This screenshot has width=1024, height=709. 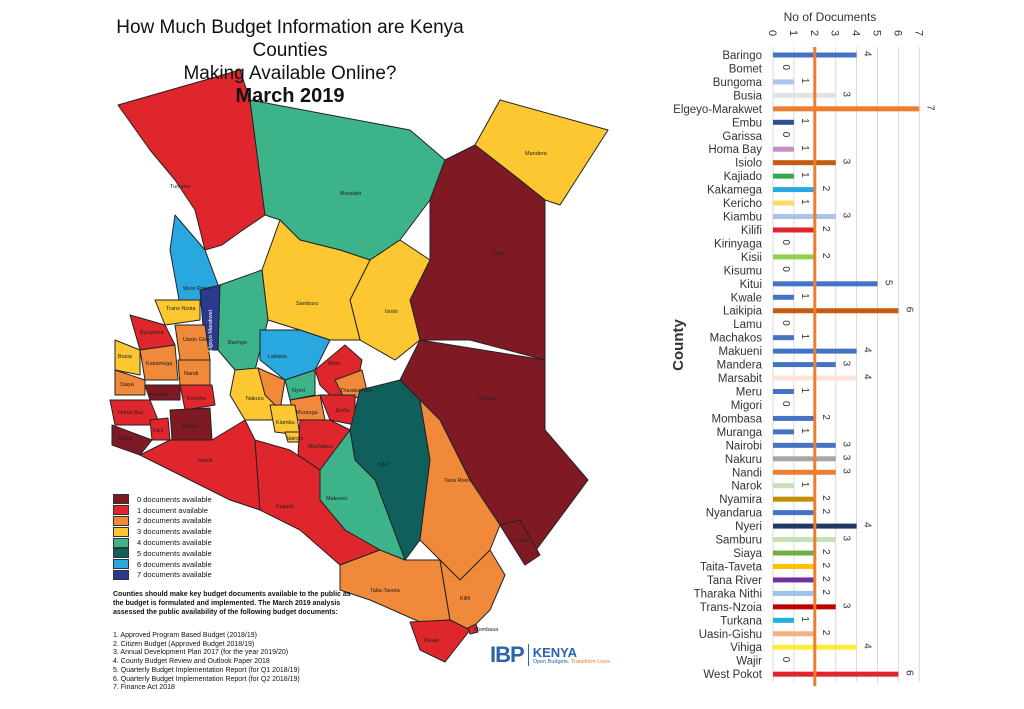 I want to click on legend-label: 2 documents available, so click(x=174, y=521).